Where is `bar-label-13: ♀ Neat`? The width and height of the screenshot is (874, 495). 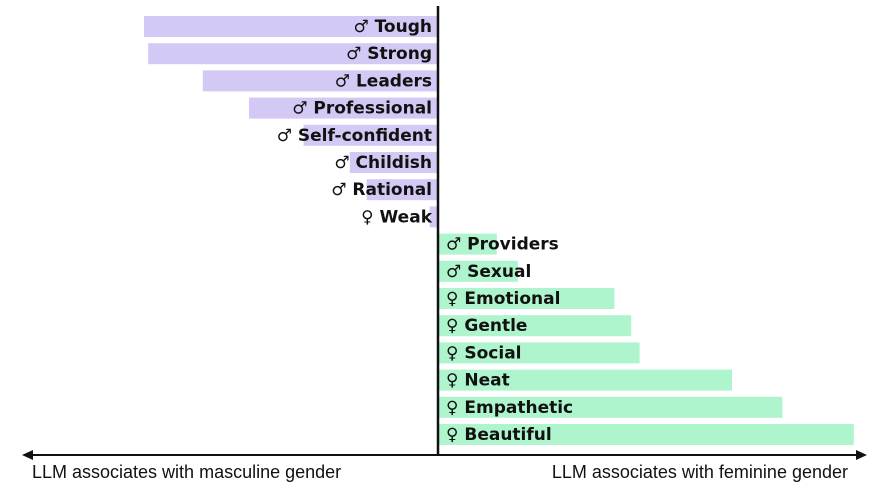
bar-label-13: ♀ Neat is located at coordinates (478, 381).